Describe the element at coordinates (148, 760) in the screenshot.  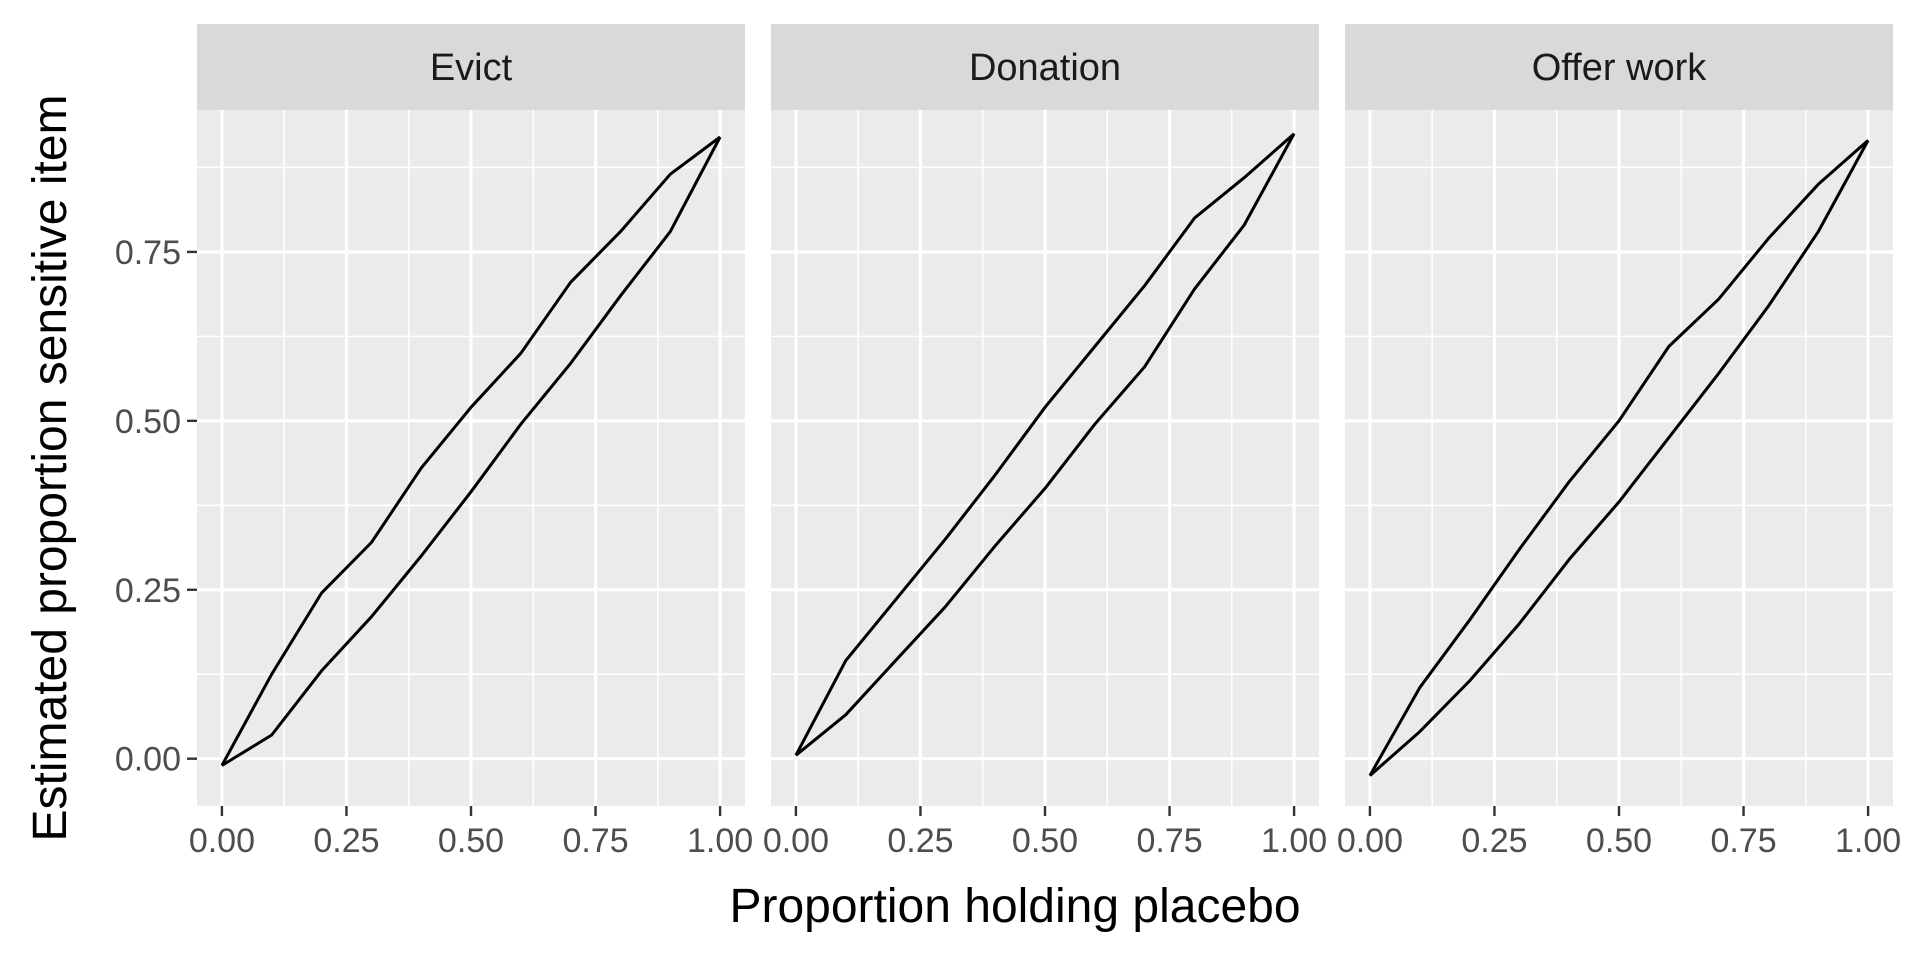
I see `y-tick-label: 0.00` at that location.